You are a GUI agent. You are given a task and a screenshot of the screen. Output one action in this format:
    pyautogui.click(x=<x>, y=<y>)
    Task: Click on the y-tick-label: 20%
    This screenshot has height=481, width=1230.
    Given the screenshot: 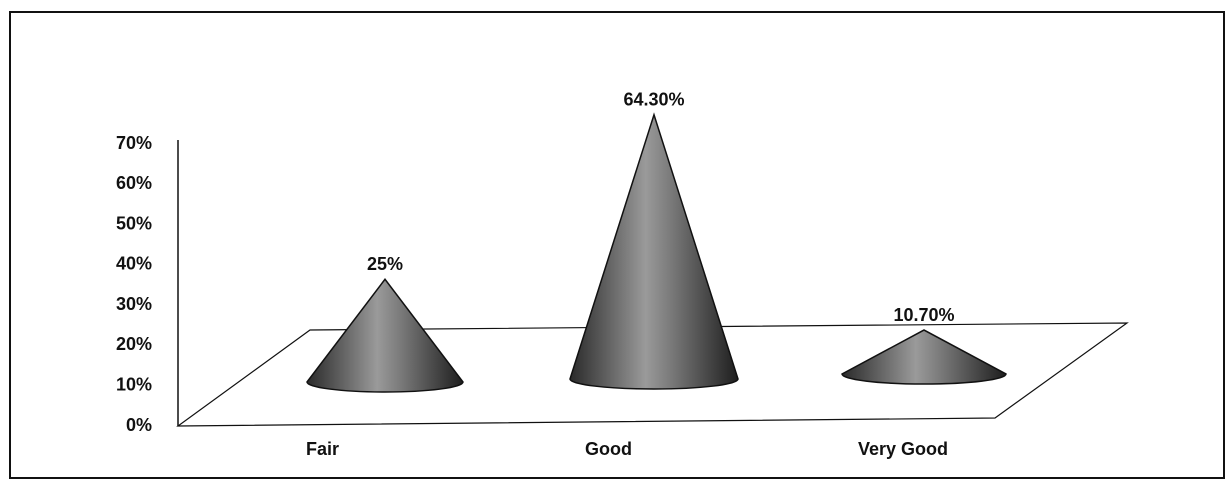 What is the action you would take?
    pyautogui.click(x=134, y=344)
    